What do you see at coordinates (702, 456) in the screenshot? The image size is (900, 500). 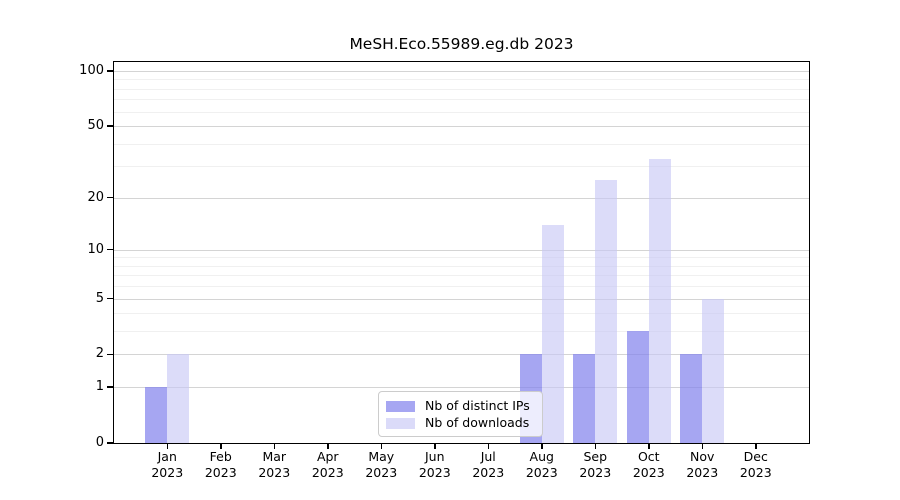 I see `month-label: Nov` at bounding box center [702, 456].